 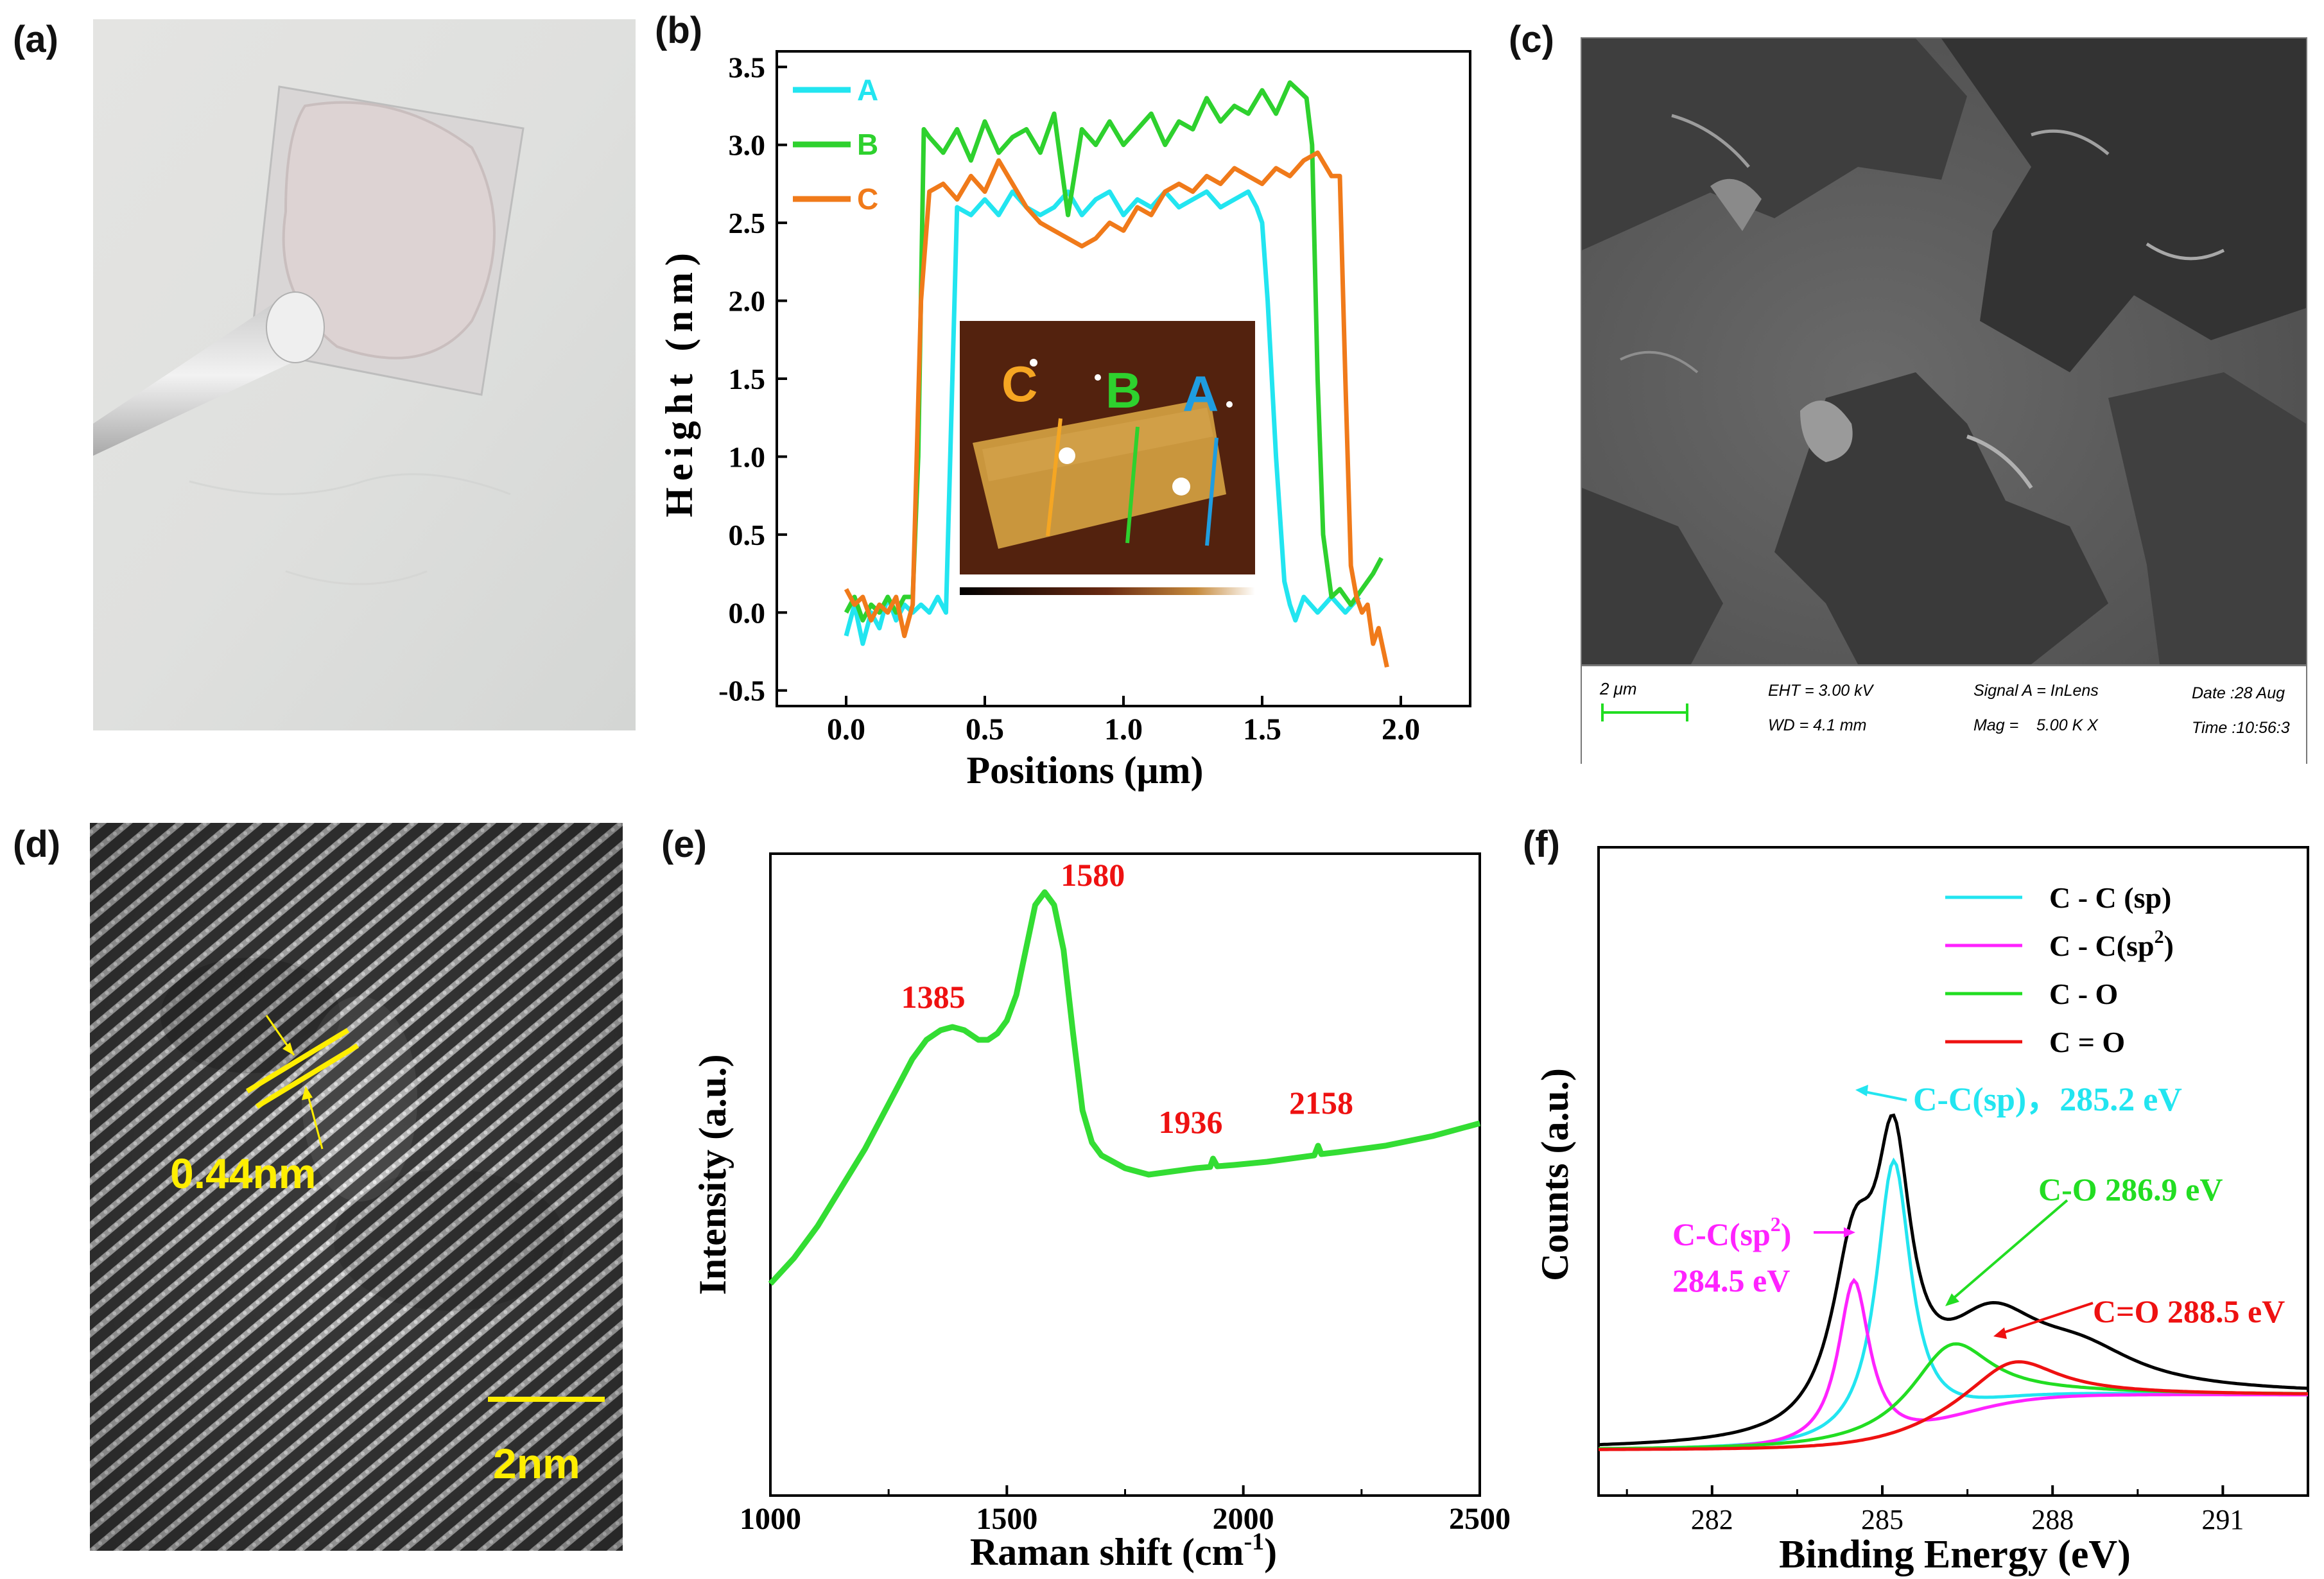 What do you see at coordinates (679, 30) in the screenshot?
I see `panel-label-b: (b)` at bounding box center [679, 30].